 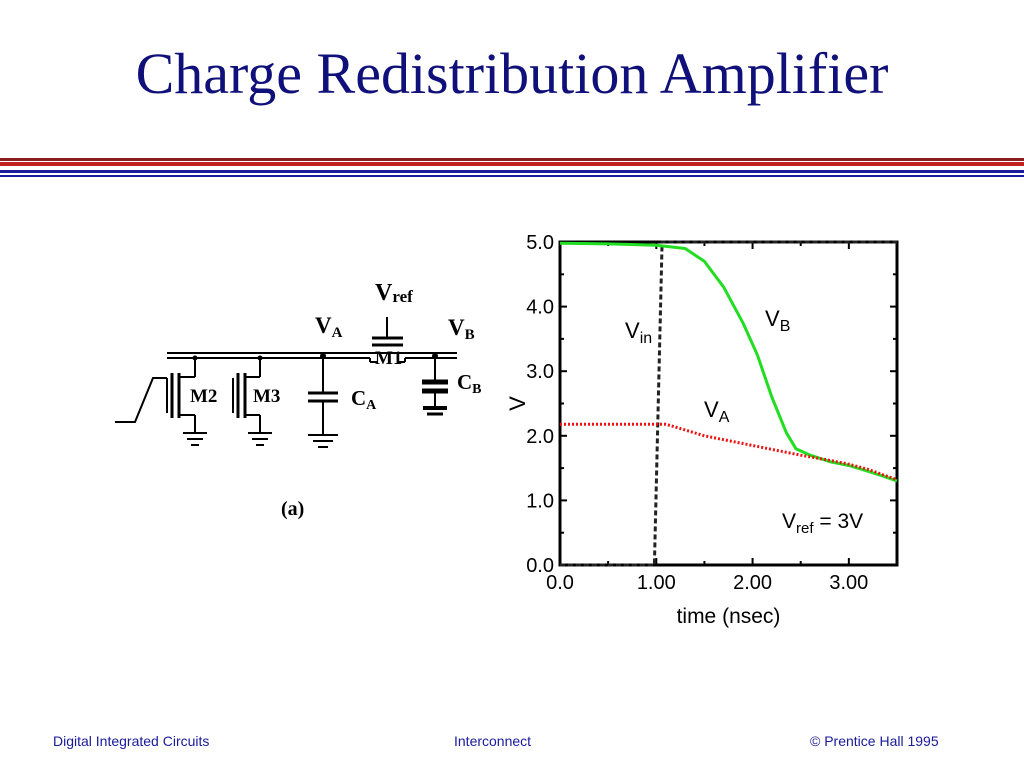 I want to click on circuit-schematic: Vref VA VB M1 M2 M3 CA CB (a), so click(x=298, y=400).